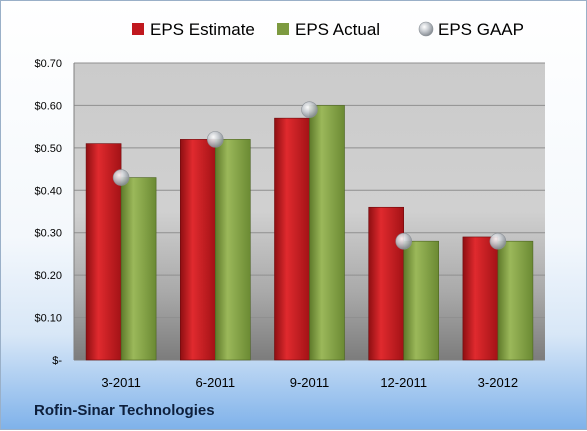 This screenshot has height=431, width=587. I want to click on legend-swatch-eps-gaap, so click(426, 29).